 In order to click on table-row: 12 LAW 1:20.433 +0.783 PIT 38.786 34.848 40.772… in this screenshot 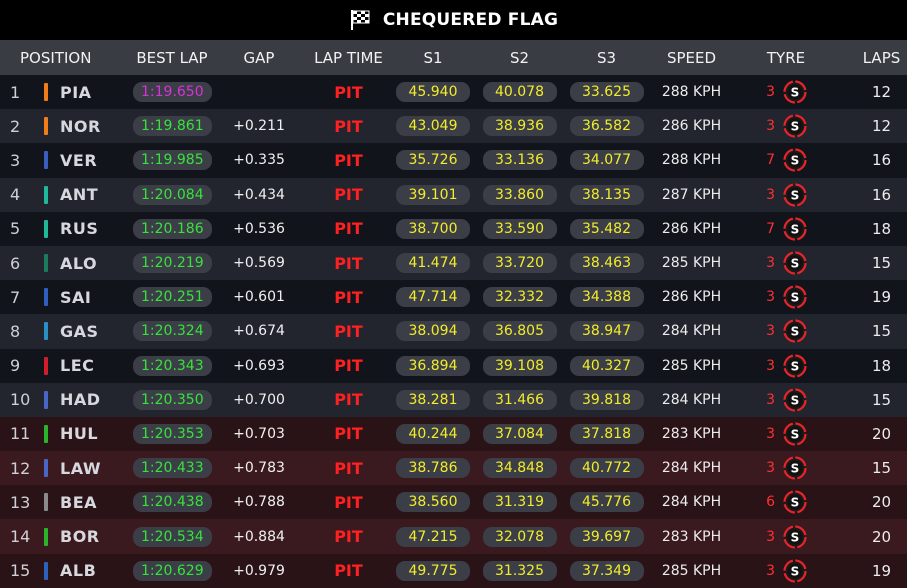, I will do `click(453, 468)`.